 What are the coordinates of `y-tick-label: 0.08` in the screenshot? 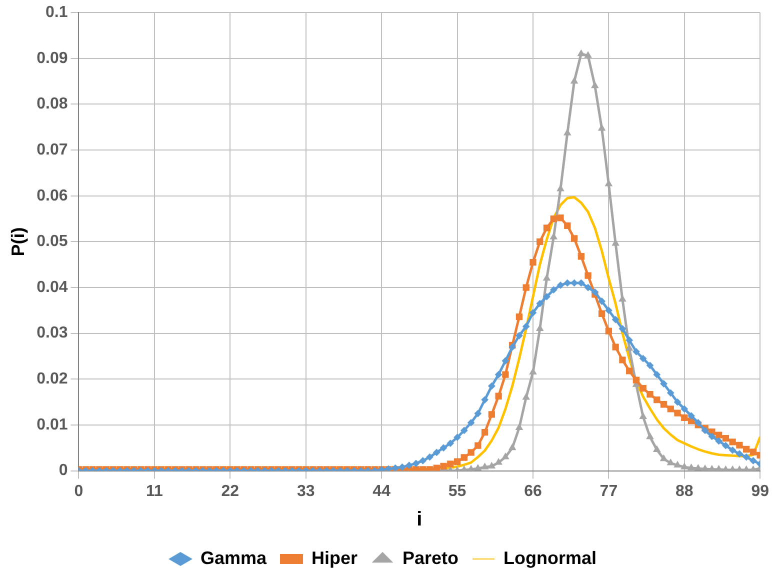 It's located at (52, 104).